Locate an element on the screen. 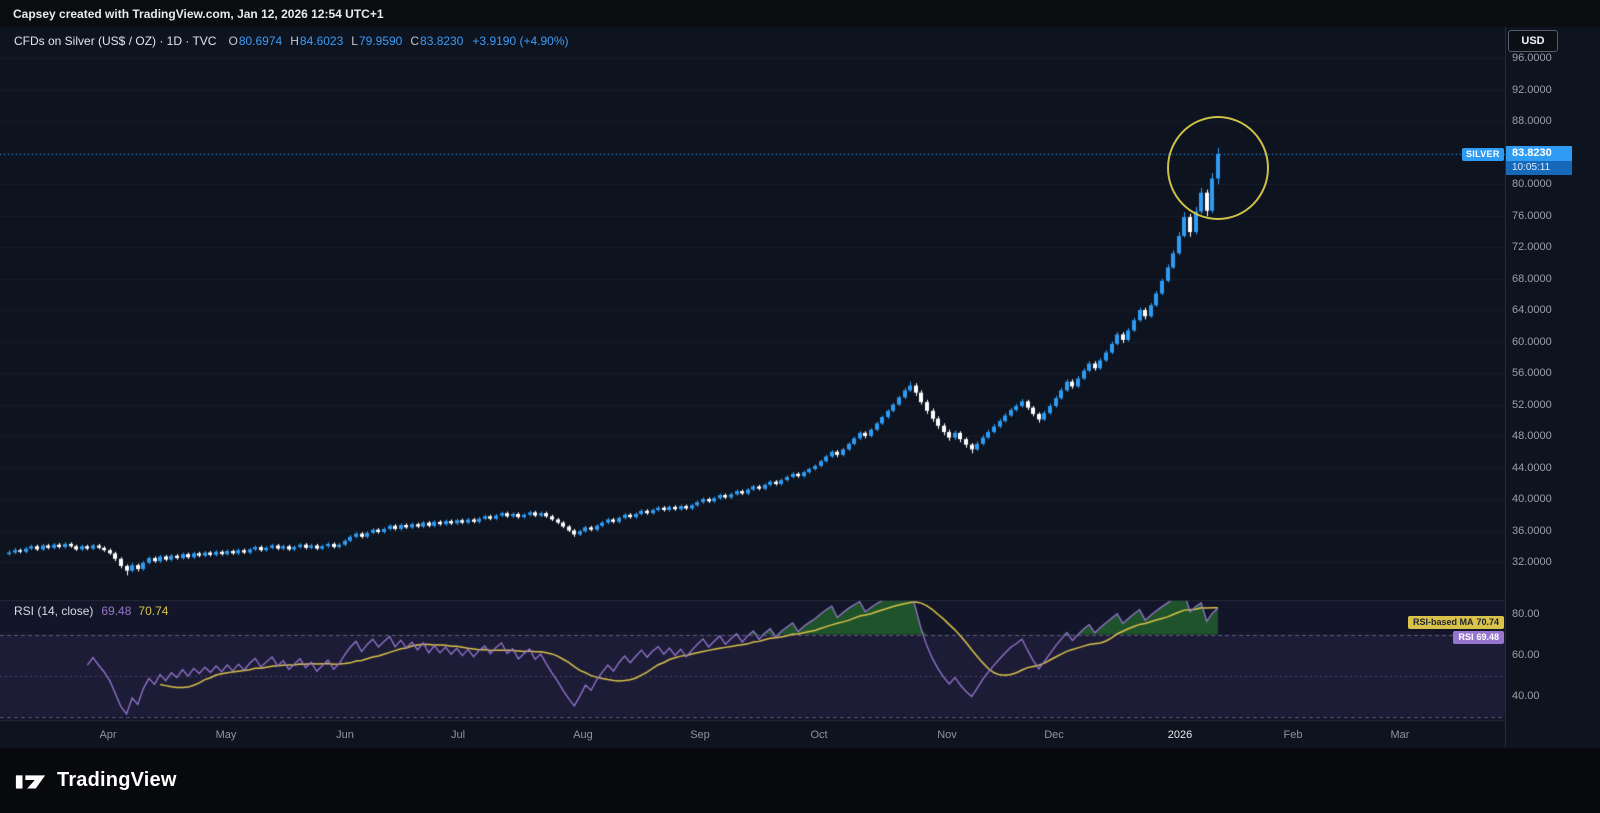 The width and height of the screenshot is (1600, 813). current-price-chip: 83.8230 is located at coordinates (1539, 153).